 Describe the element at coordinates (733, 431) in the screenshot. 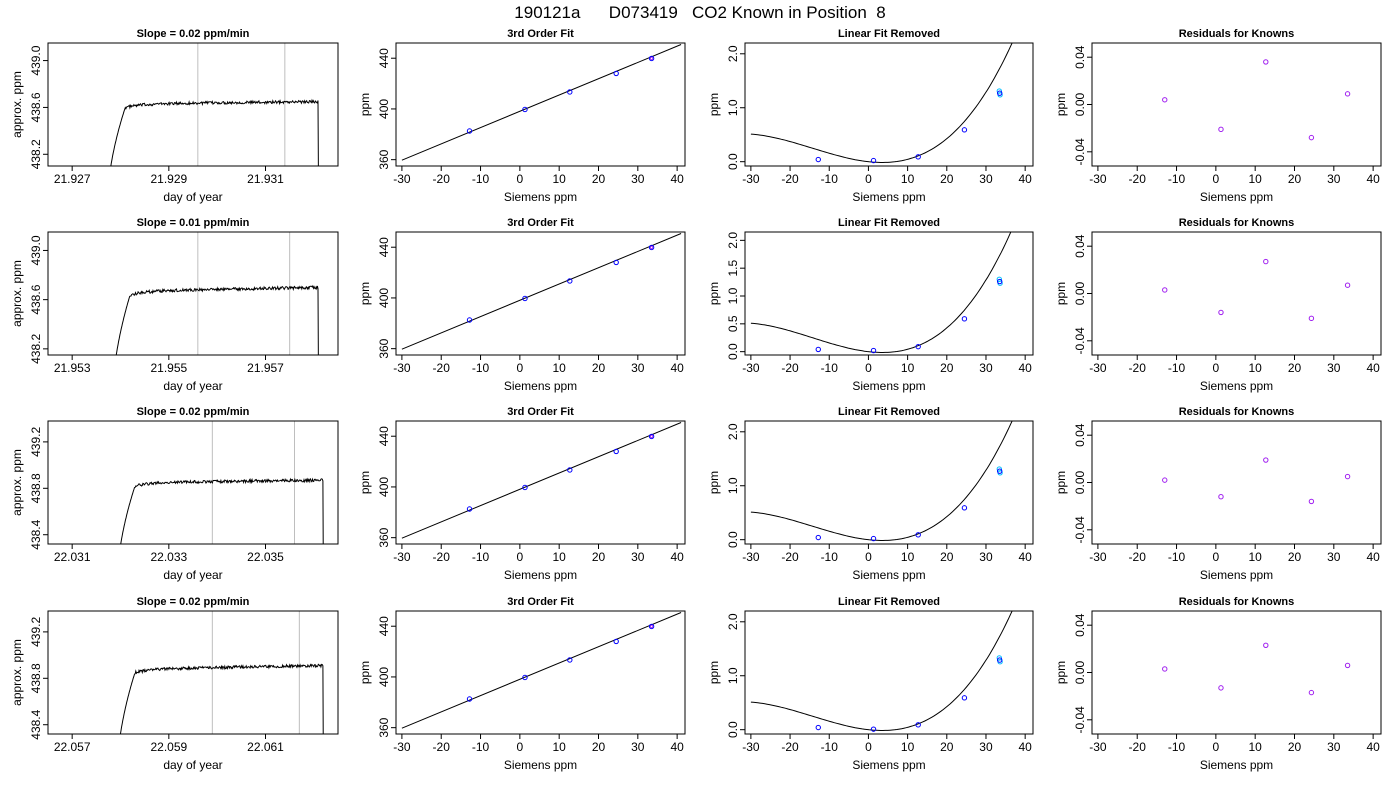

I see `y-tick-label: 2.0` at that location.